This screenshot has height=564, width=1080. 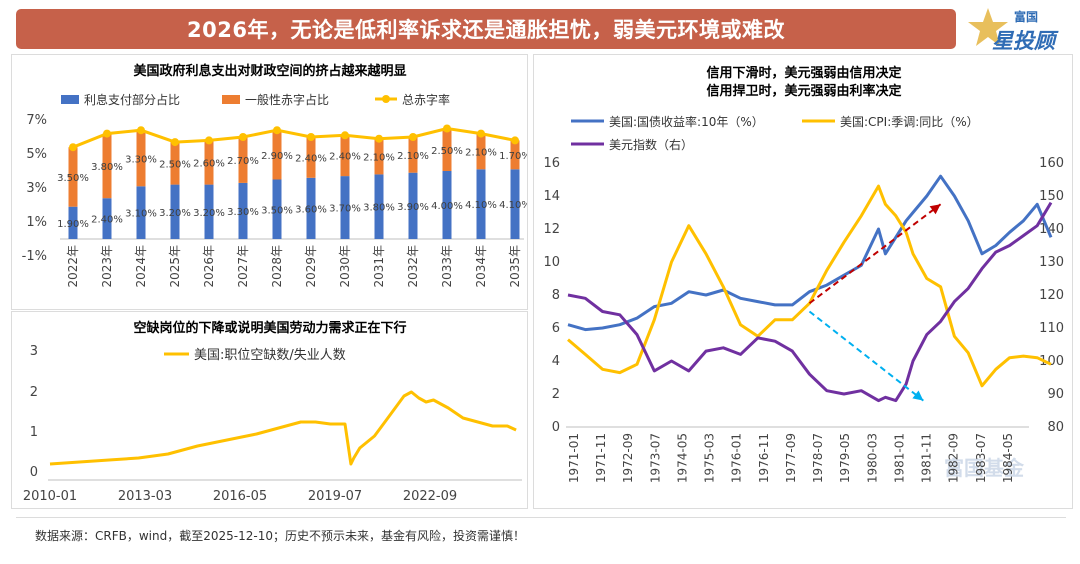 What do you see at coordinates (875, 254) in the screenshot?
I see `trend-arrow-up` at bounding box center [875, 254].